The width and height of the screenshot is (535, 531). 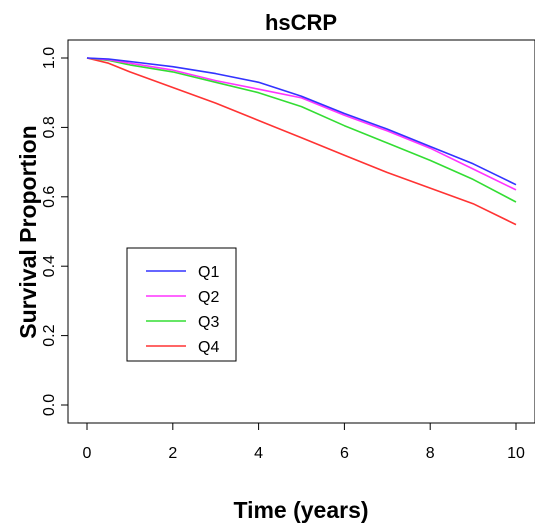 What do you see at coordinates (54, 231) in the screenshot?
I see `y-axis: 0.0 0.2 0.4 0.6 0.8 1.0` at bounding box center [54, 231].